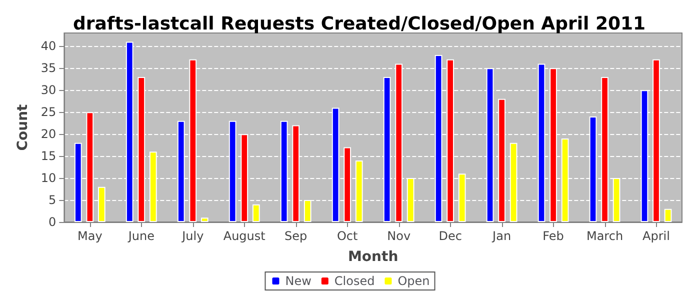 Image resolution: width=700 pixels, height=300 pixels. I want to click on x-tick-label: Jan, so click(502, 236).